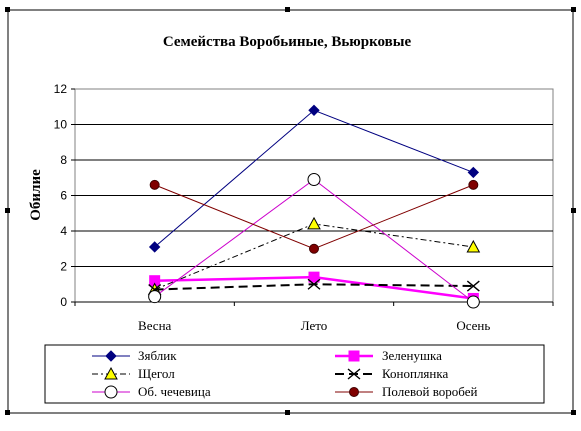  Describe the element at coordinates (63, 302) in the screenshot. I see `y-tick-label: 0` at that location.